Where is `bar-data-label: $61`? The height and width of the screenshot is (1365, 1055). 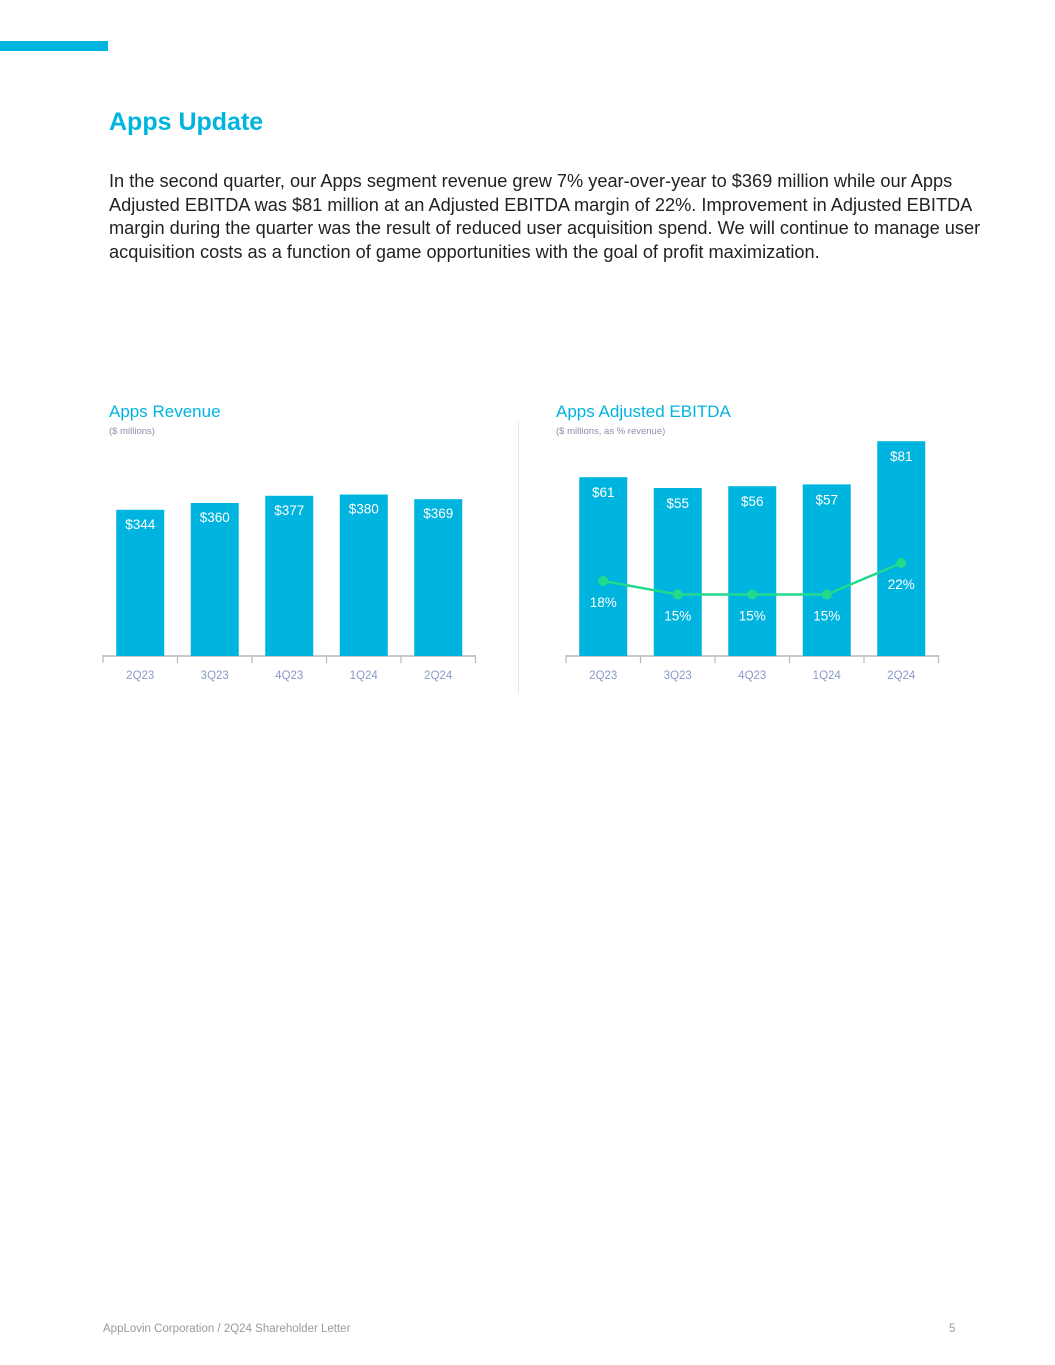
bar-data-label: $61 is located at coordinates (603, 492).